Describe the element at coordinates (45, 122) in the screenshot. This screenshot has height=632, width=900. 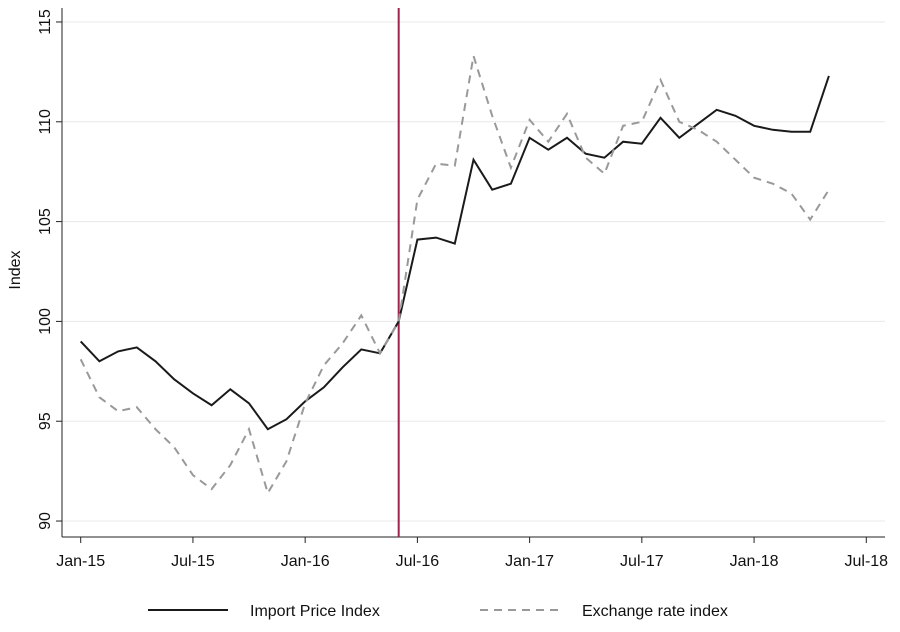
I see `y-tick-label: 110` at that location.